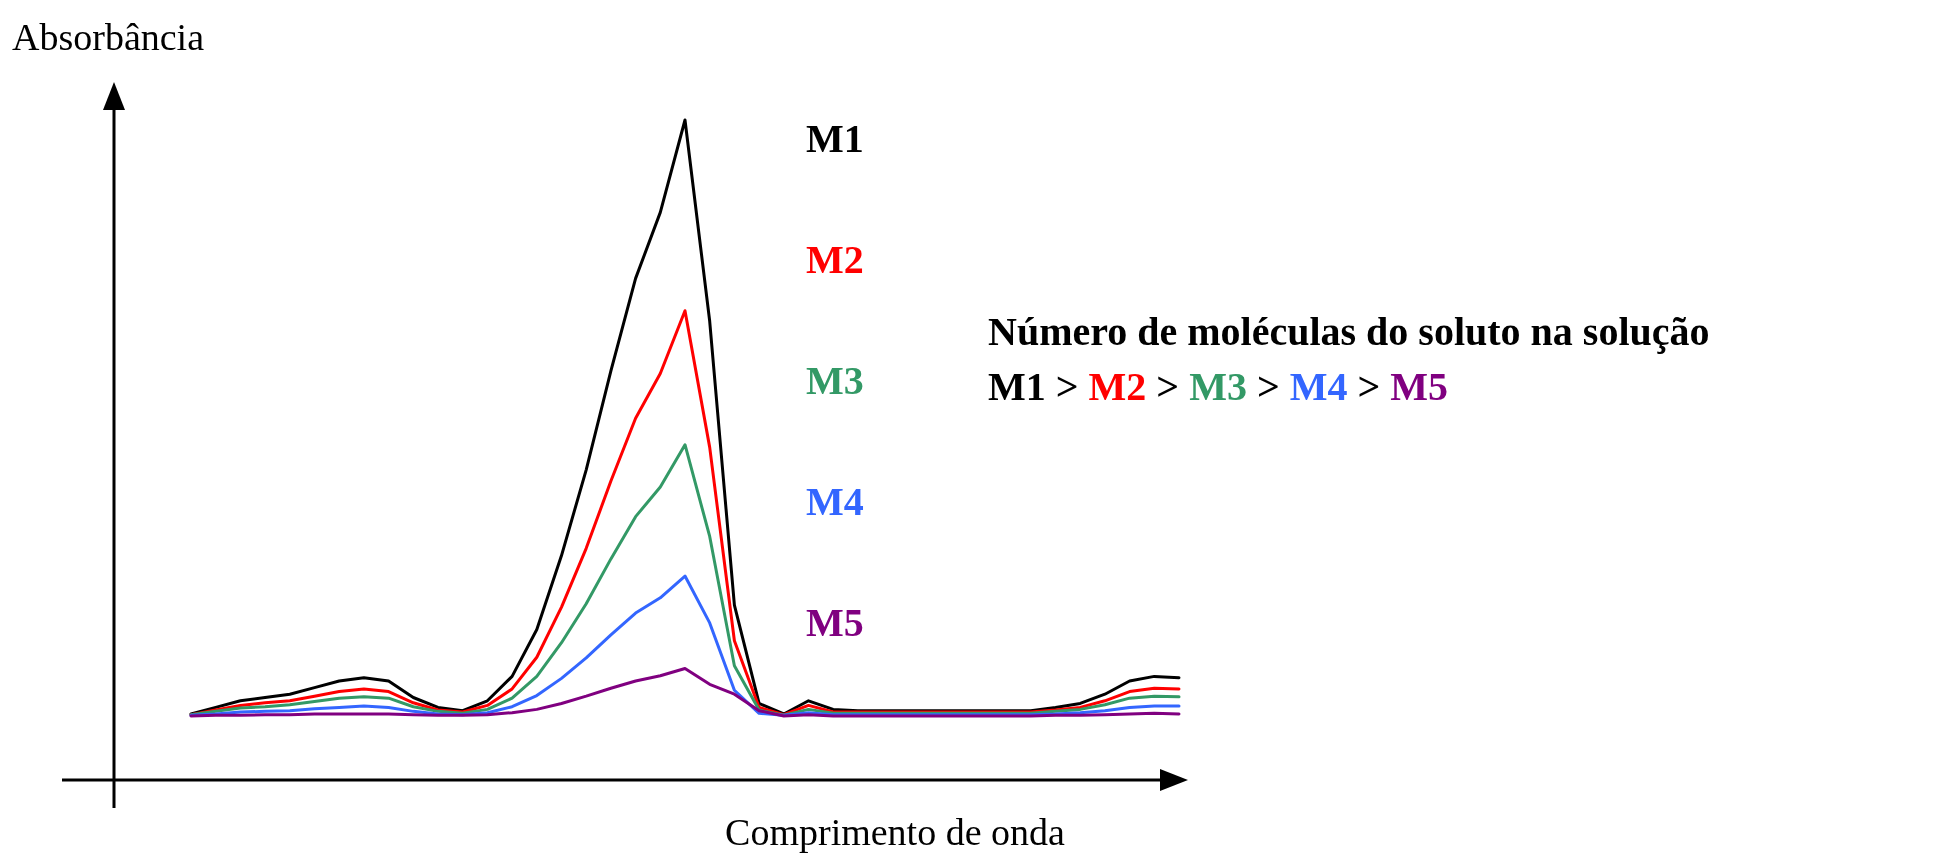  Describe the element at coordinates (108, 37) in the screenshot. I see `y-axis-title: Absorbância` at that location.